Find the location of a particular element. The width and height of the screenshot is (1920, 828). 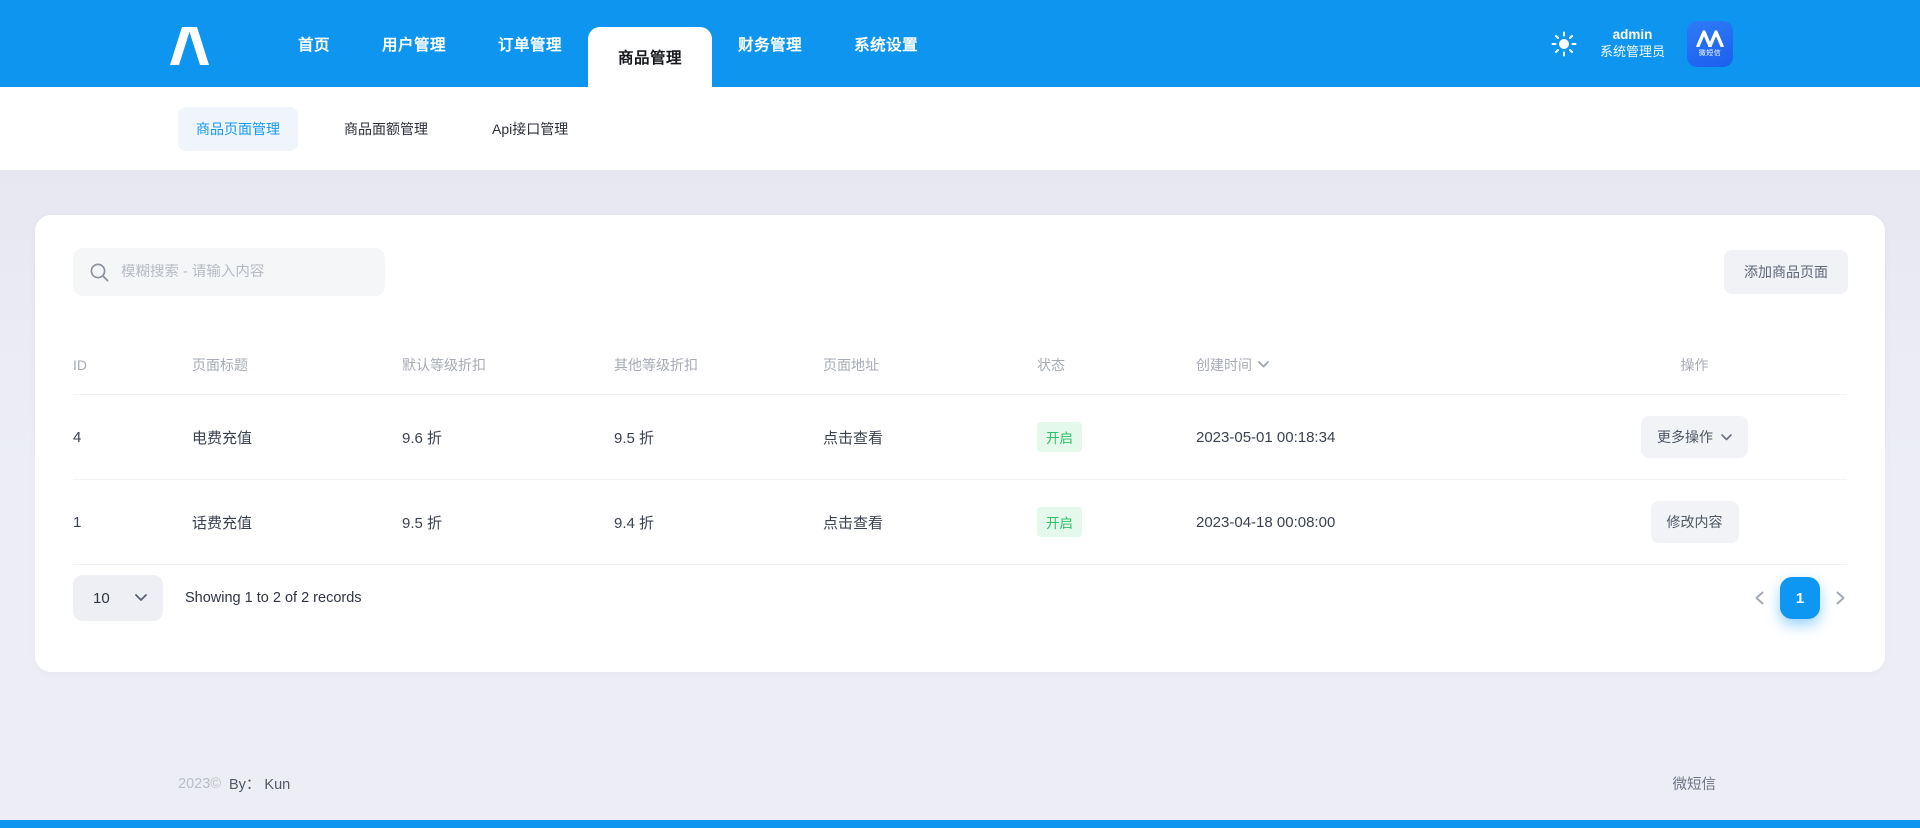

sun-icon is located at coordinates (1564, 44).